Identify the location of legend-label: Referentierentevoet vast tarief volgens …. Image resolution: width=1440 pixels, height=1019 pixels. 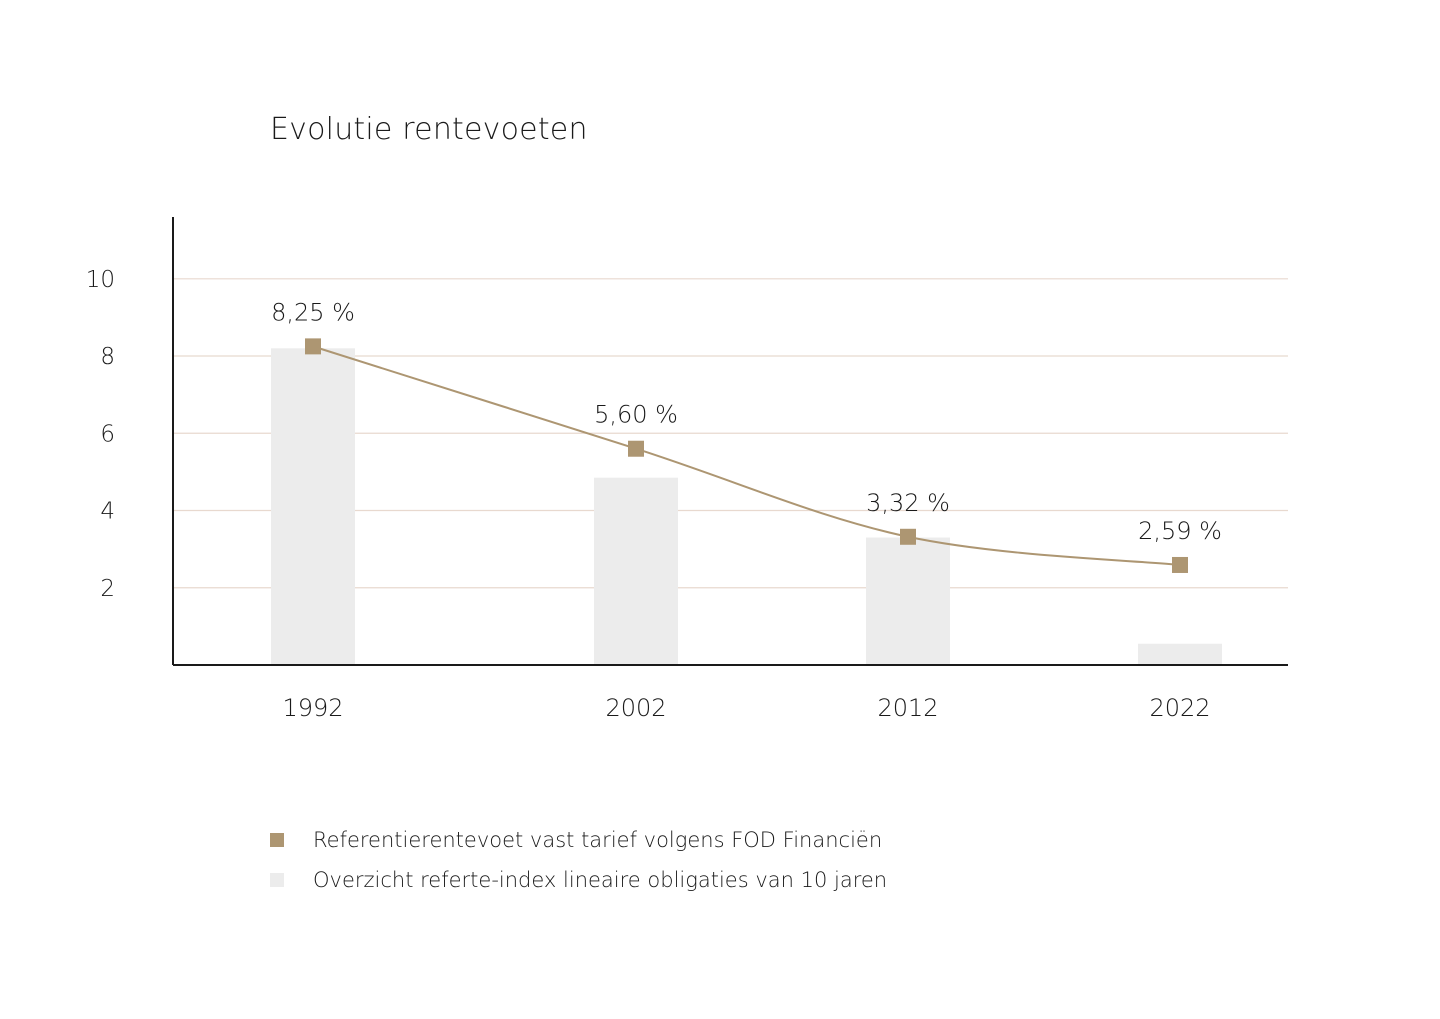
(598, 840).